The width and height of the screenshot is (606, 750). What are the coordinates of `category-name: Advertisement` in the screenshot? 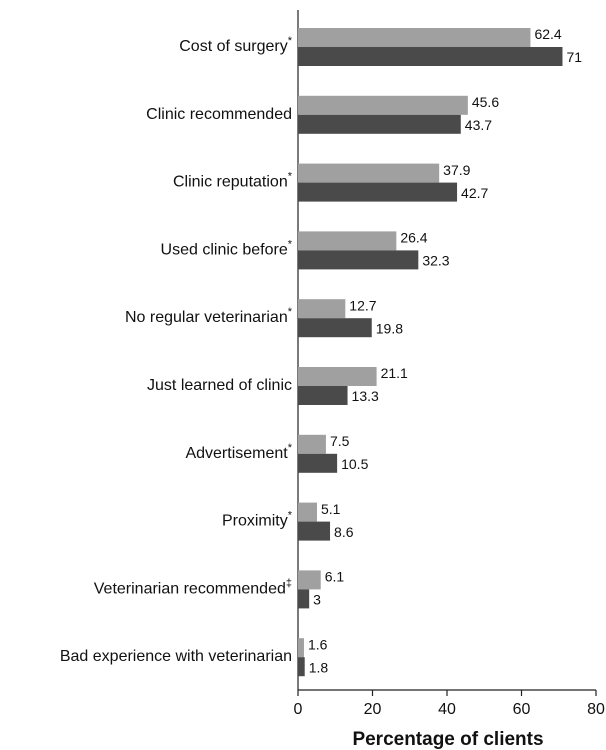 It's located at (236, 453).